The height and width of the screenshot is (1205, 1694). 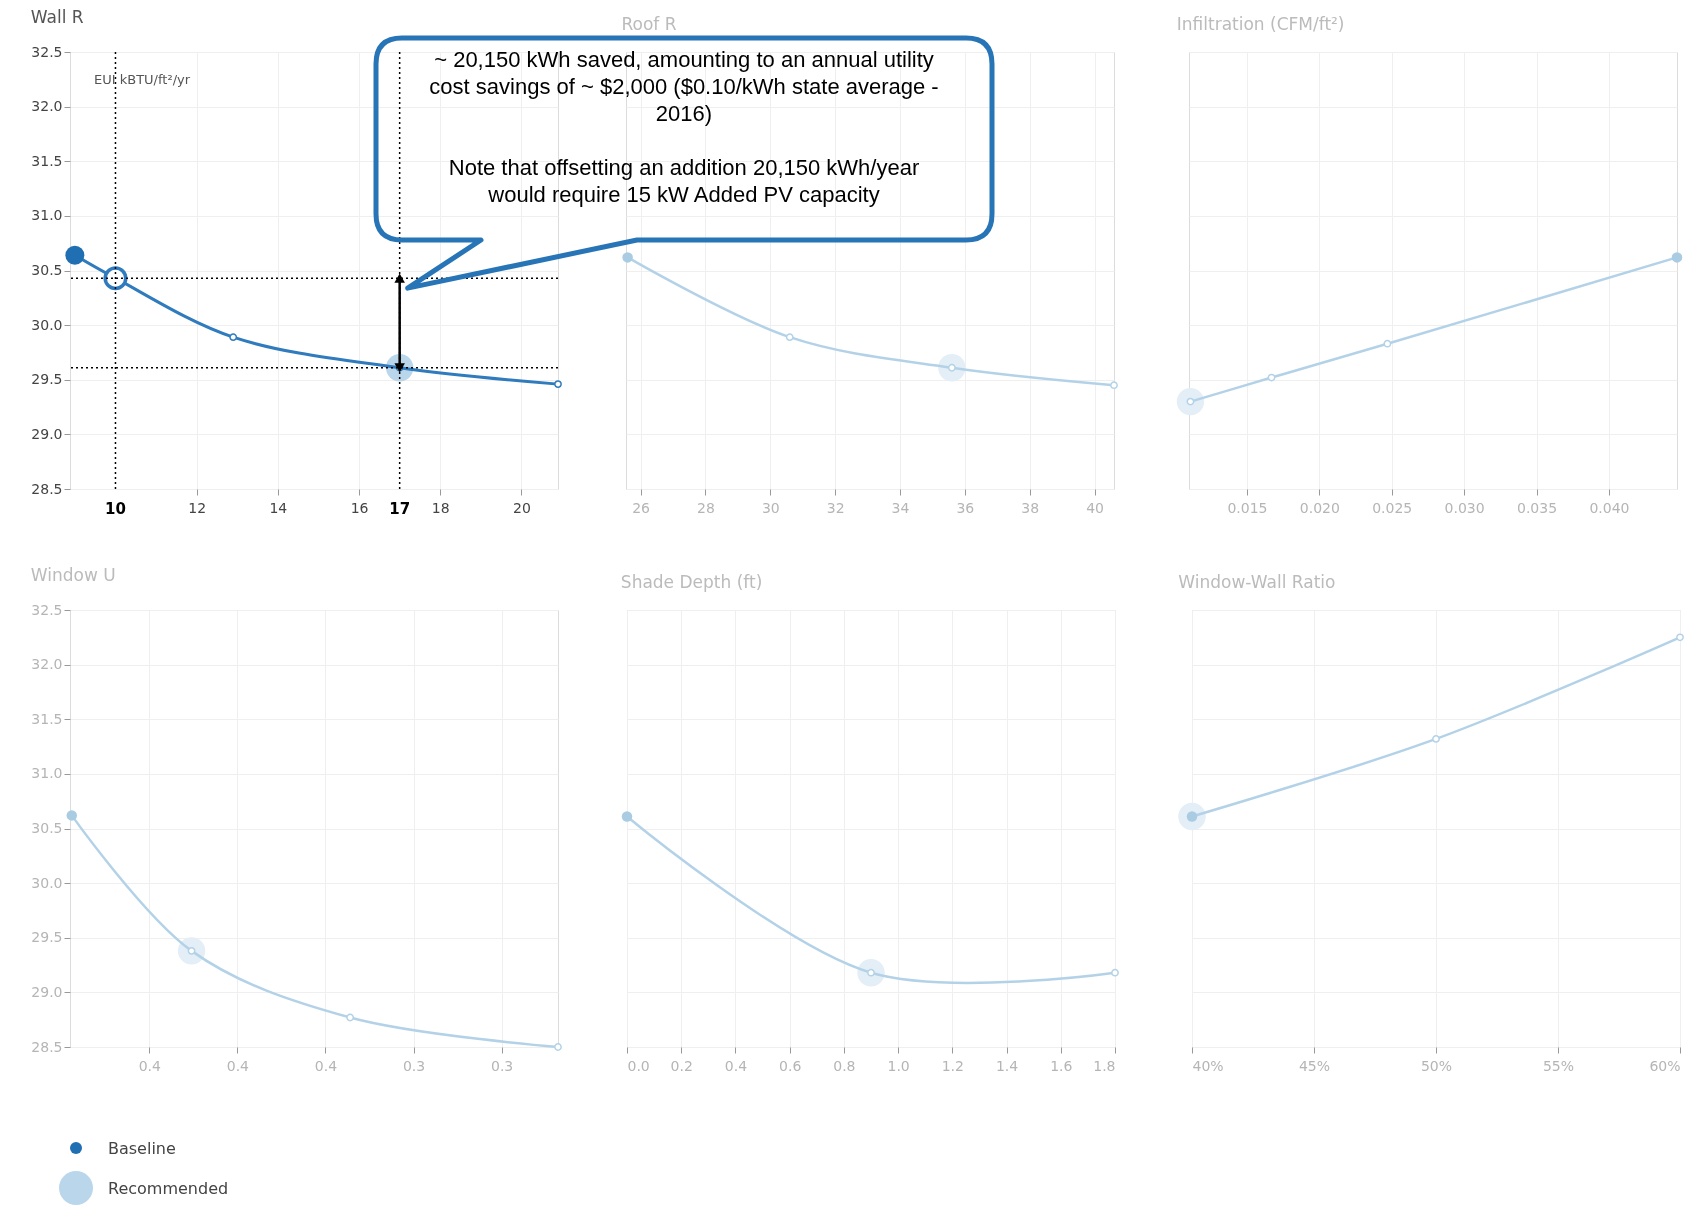 What do you see at coordinates (1095, 507) in the screenshot?
I see `x-tick-label: 40` at bounding box center [1095, 507].